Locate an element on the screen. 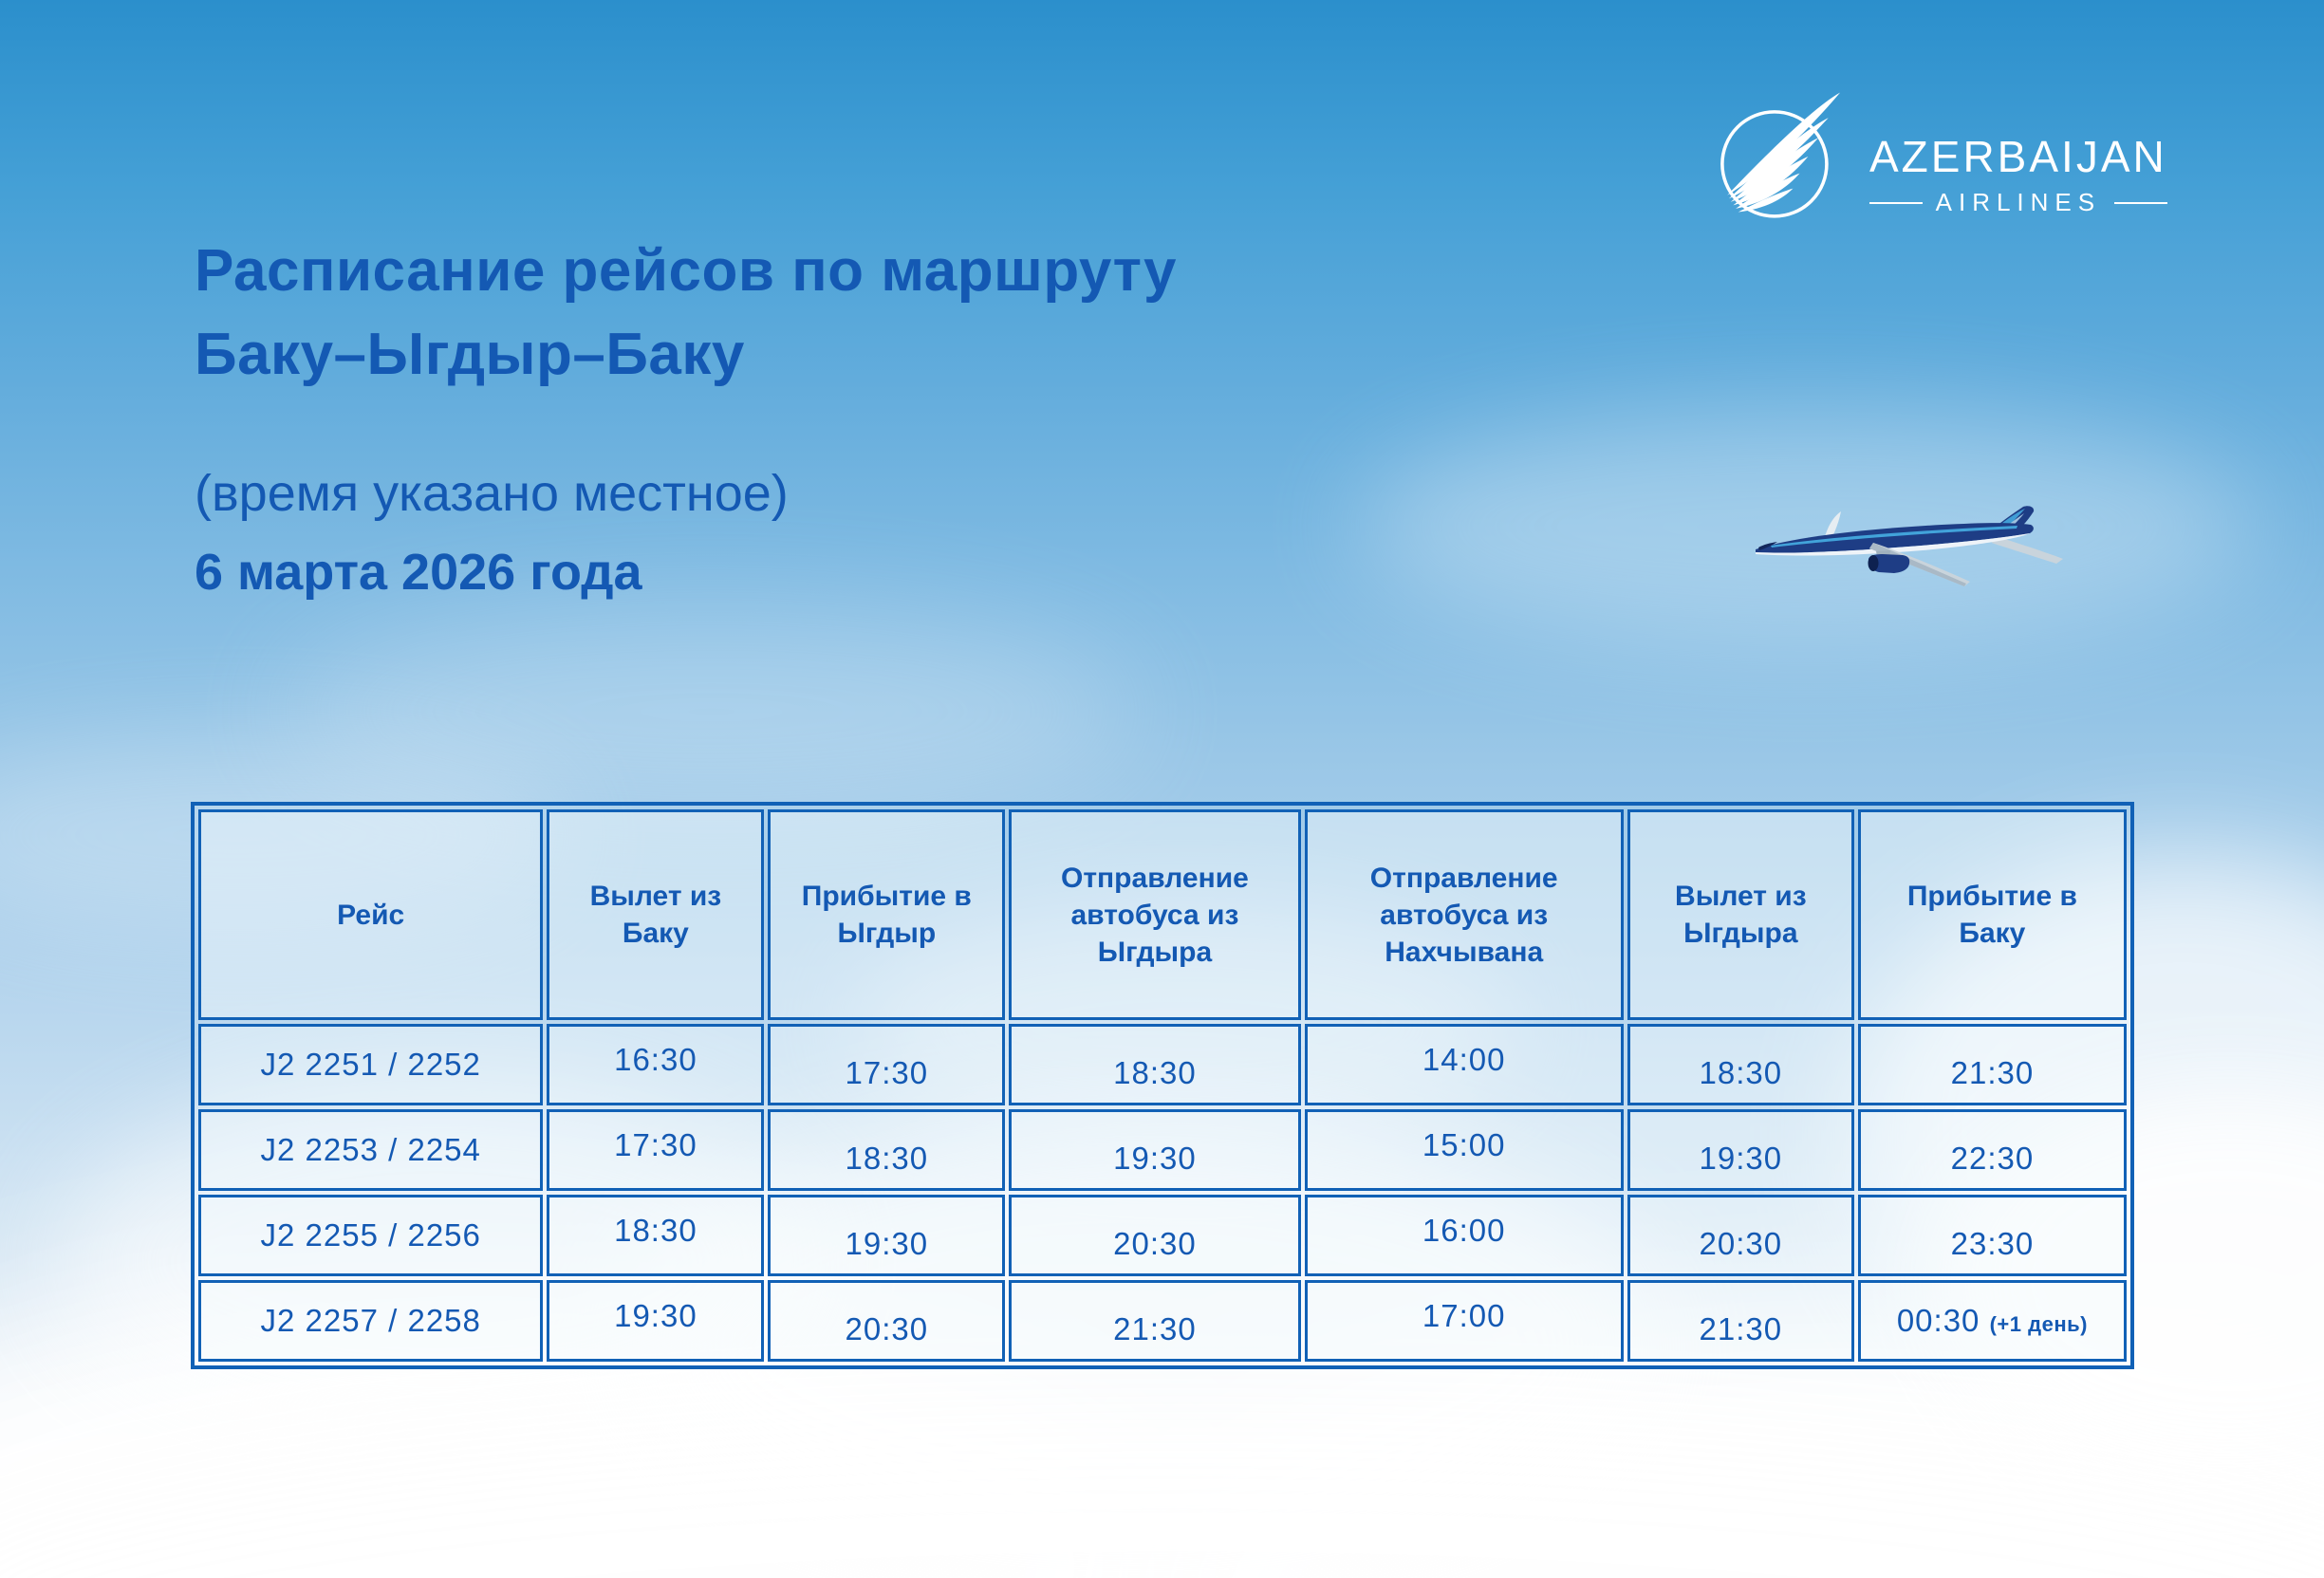 This screenshot has height=1578, width=2324. time-cell: 14:00 is located at coordinates (1464, 1064).